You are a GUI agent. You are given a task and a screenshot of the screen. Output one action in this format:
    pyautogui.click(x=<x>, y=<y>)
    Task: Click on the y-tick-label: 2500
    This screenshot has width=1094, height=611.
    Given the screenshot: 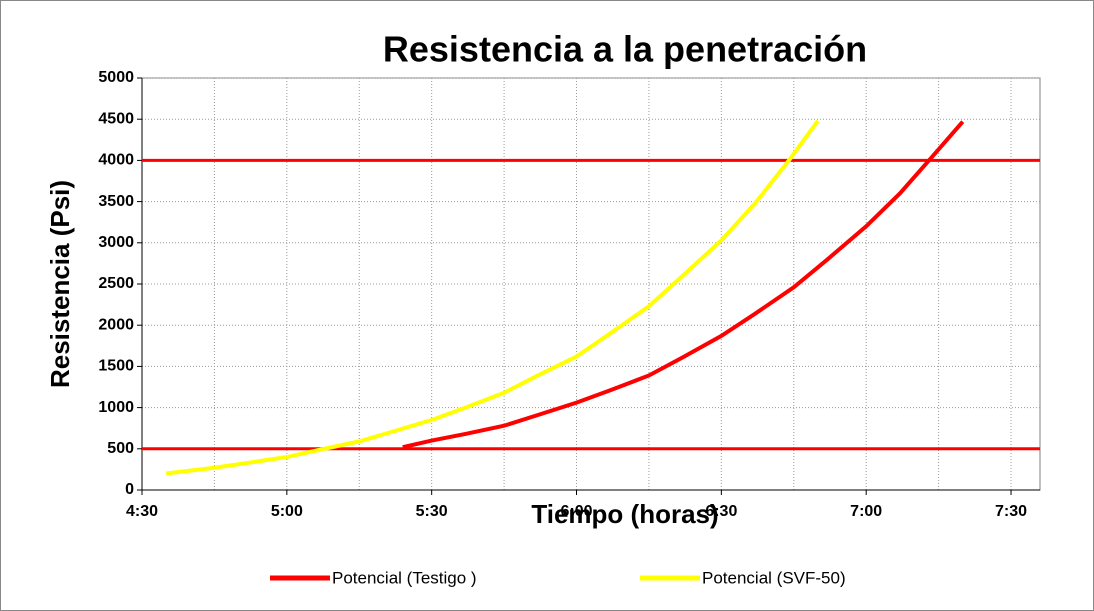 What is the action you would take?
    pyautogui.click(x=116, y=283)
    